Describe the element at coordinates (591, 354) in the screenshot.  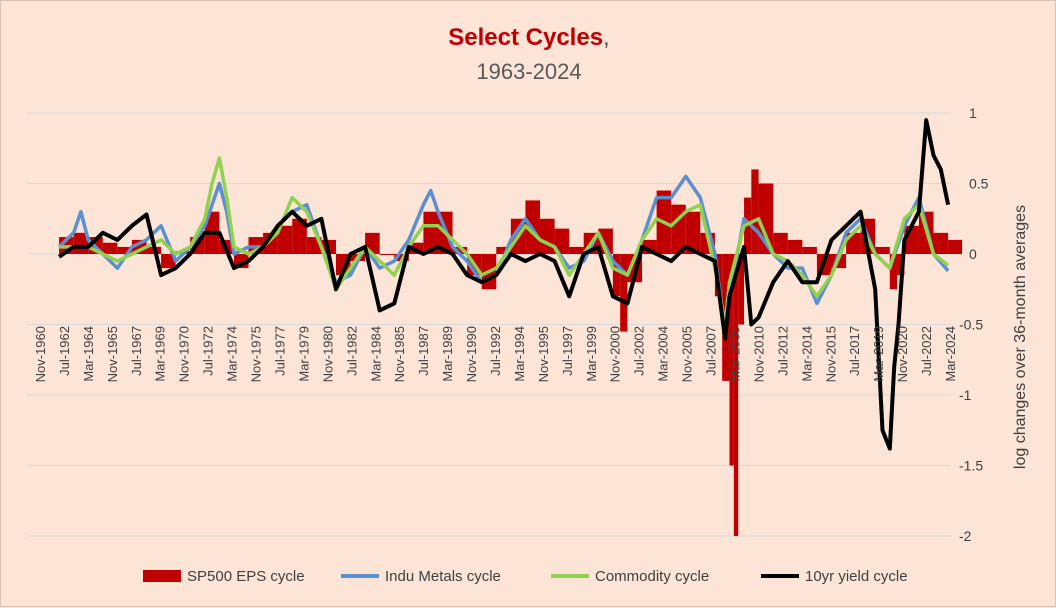
I see `x-tick-label: Mar-1999` at that location.